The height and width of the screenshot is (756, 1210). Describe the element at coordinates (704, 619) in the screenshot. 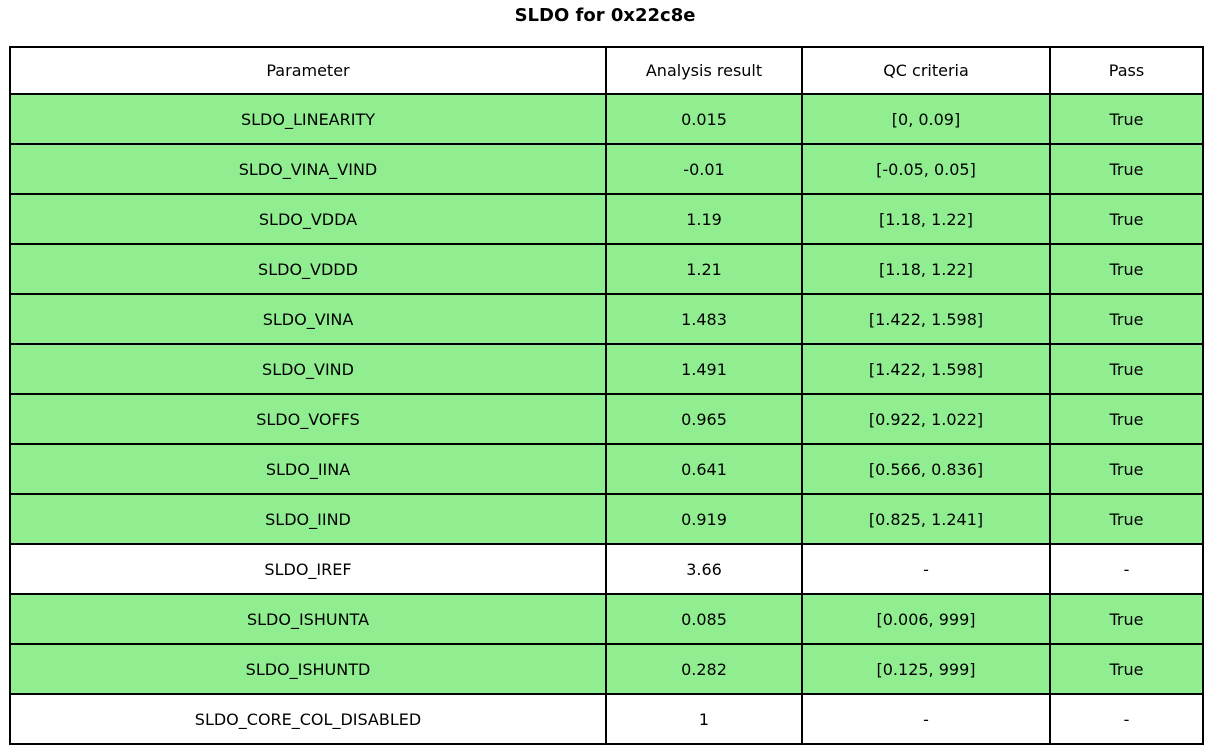

I see `cell-result: 0.085` at that location.